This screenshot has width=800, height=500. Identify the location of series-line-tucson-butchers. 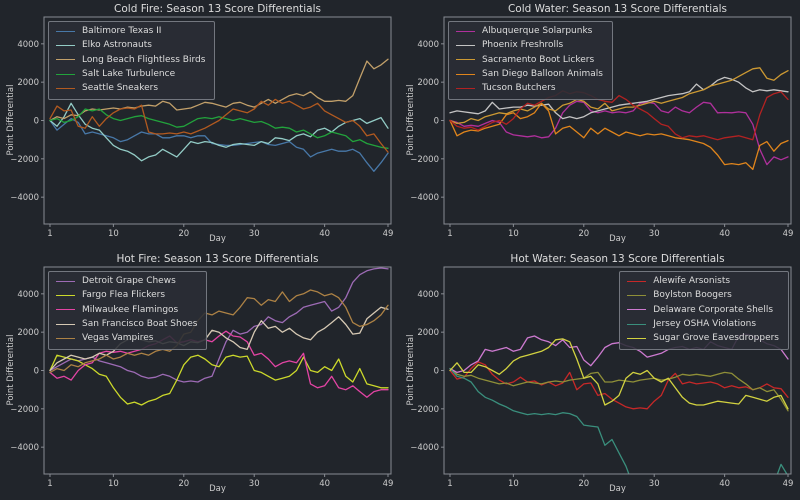
(619, 115).